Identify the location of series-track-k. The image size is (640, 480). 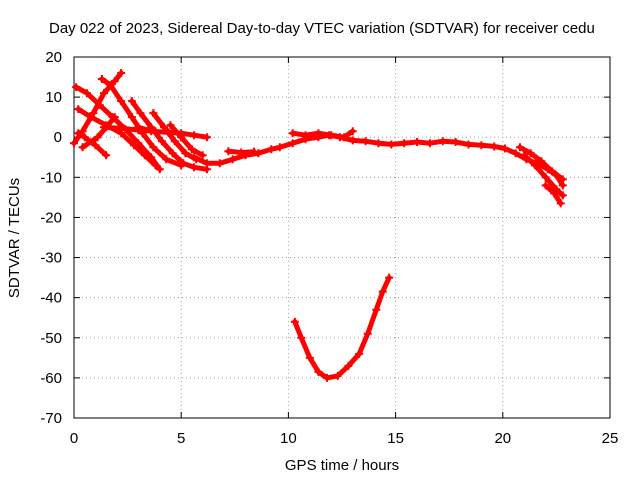
(129, 129).